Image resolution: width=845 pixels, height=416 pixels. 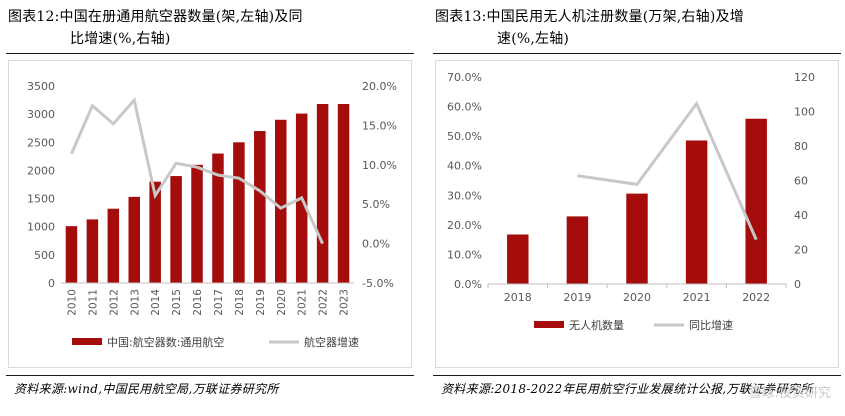 I want to click on right-axis-tick-label: 5.0%, so click(x=376, y=204).